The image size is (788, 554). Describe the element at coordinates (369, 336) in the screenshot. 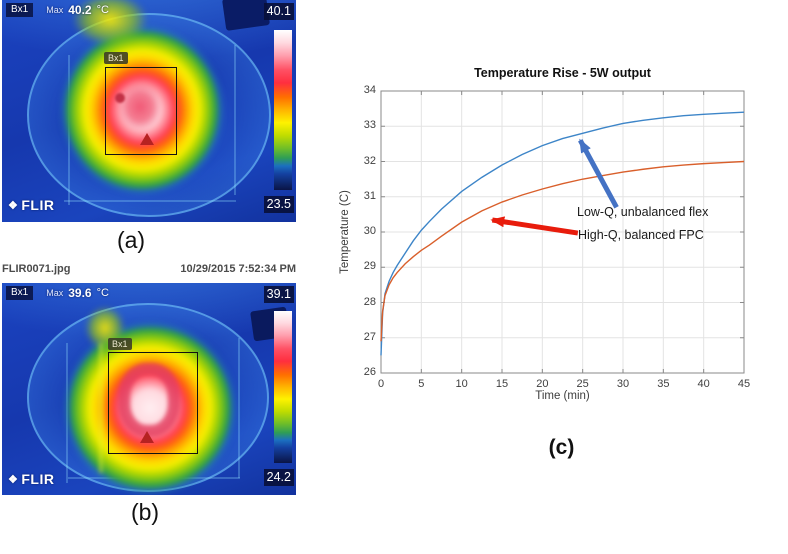

I see `y-tick-label: 27` at that location.